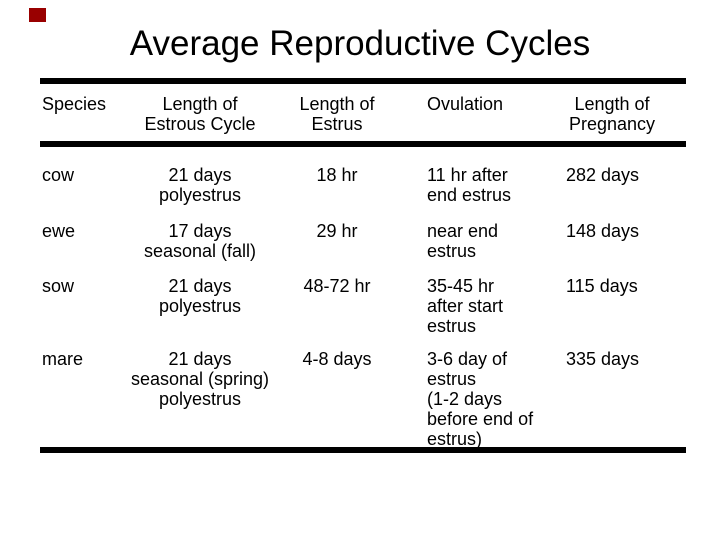 The height and width of the screenshot is (540, 720). What do you see at coordinates (337, 231) in the screenshot?
I see `ewe-estrus-cell: 29 hr` at bounding box center [337, 231].